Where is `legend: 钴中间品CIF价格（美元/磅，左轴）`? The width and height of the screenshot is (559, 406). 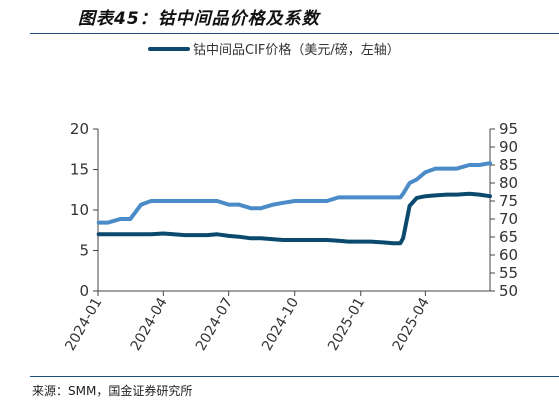
legend: 钴中间品CIF价格（美元/磅，左轴） is located at coordinates (274, 50).